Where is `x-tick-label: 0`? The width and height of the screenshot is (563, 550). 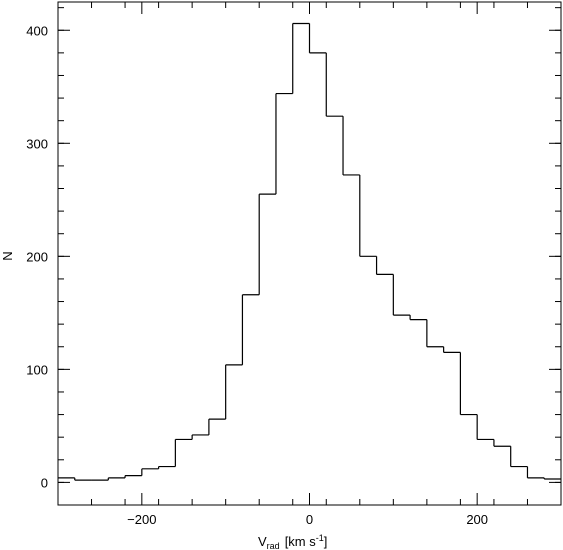
x-tick-label: 0 is located at coordinates (309, 519).